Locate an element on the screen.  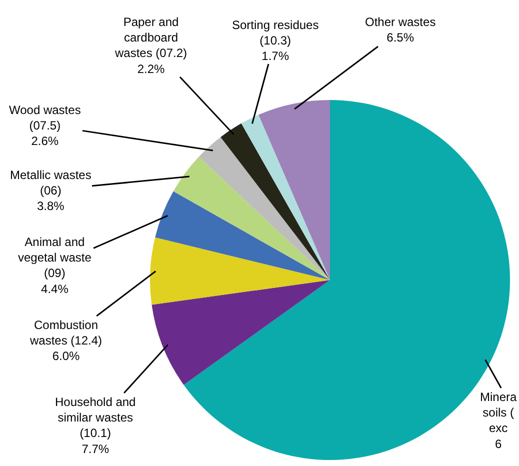
slice-label: Wood wastes (07.5) 2.6% is located at coordinates (45, 125).